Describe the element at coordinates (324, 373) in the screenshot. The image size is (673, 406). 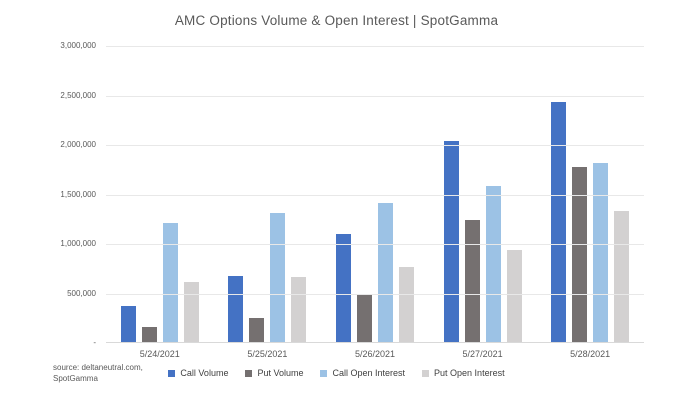
I see `legend-swatch-call-open-interest` at that location.